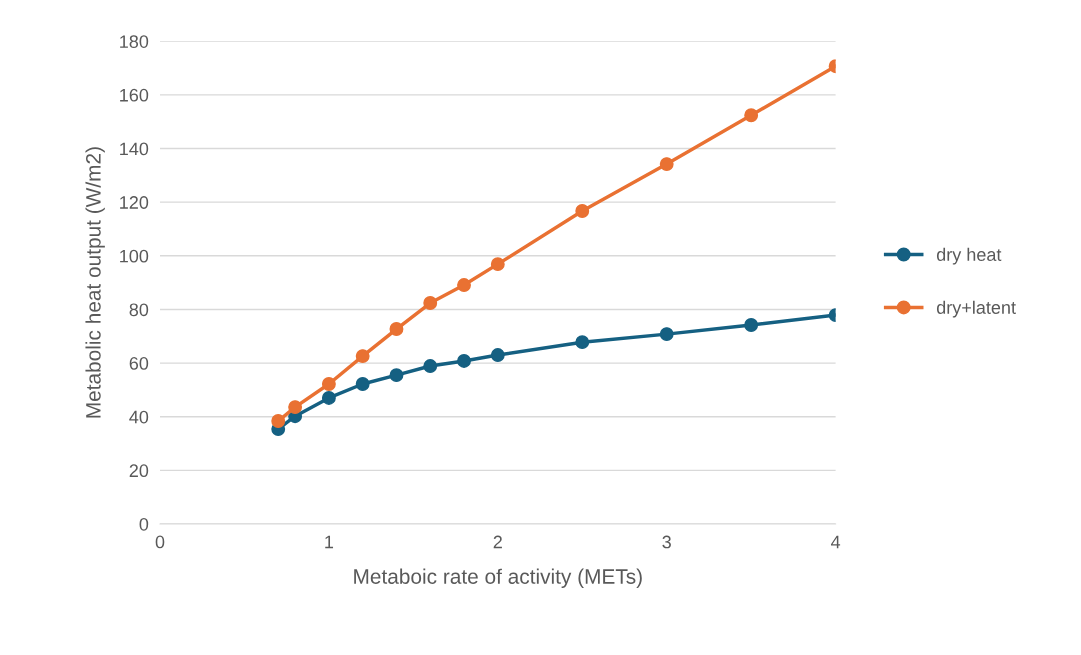 The width and height of the screenshot is (1081, 655). I want to click on x-tick-label: 4, so click(836, 542).